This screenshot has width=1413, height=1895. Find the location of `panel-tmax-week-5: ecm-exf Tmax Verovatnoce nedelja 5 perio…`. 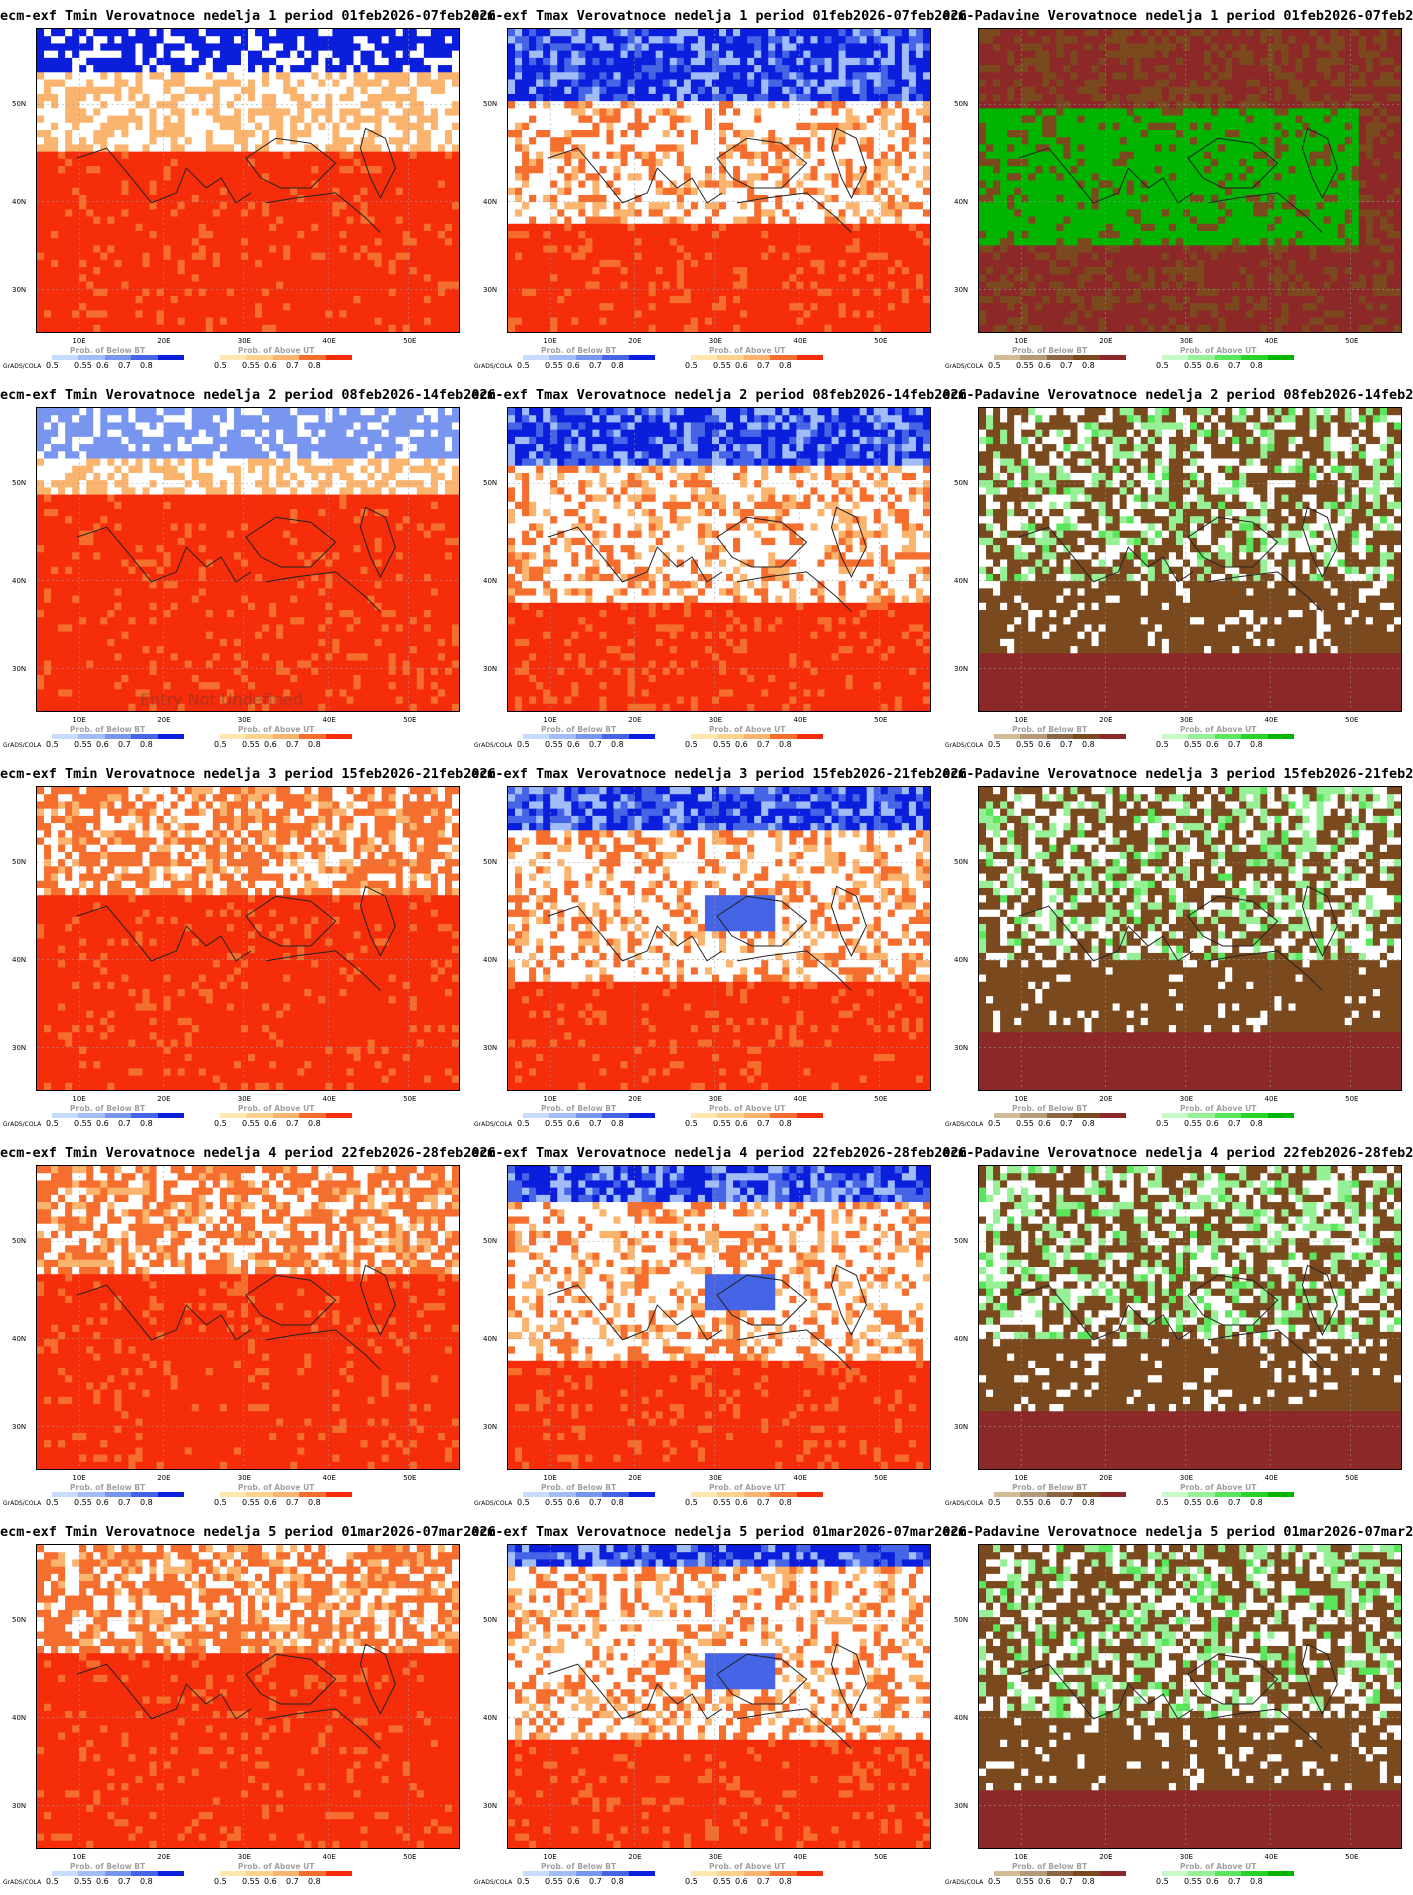

panel-tmax-week-5: ecm-exf Tmax Verovatnoce nedelja 5 perio… is located at coordinates (719, 1705).